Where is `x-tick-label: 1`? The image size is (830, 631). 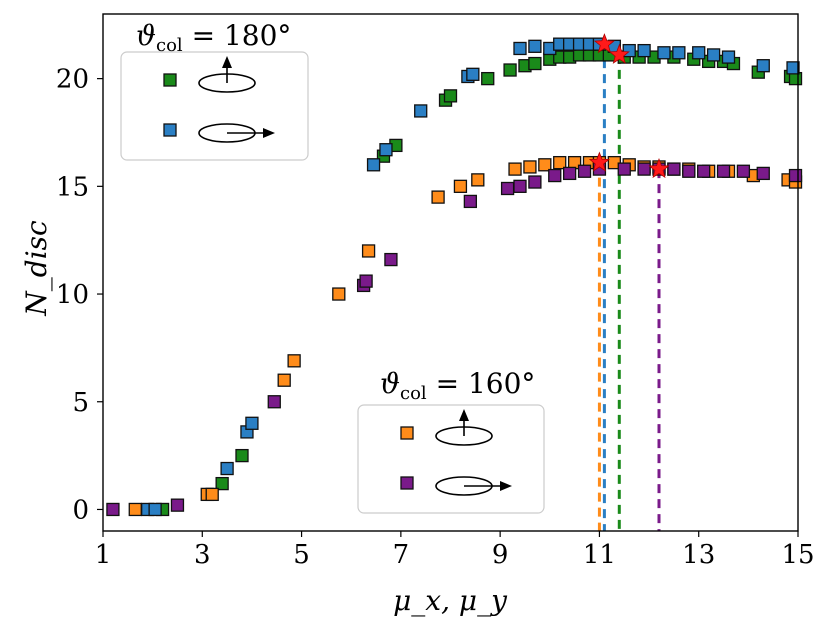
x-tick-label: 1 is located at coordinates (103, 555).